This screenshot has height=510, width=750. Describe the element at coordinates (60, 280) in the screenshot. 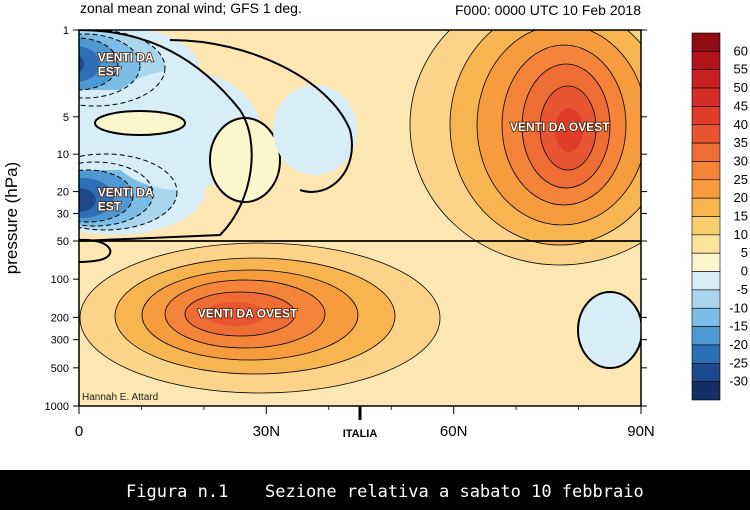

I see `y-tick-label: 100` at that location.